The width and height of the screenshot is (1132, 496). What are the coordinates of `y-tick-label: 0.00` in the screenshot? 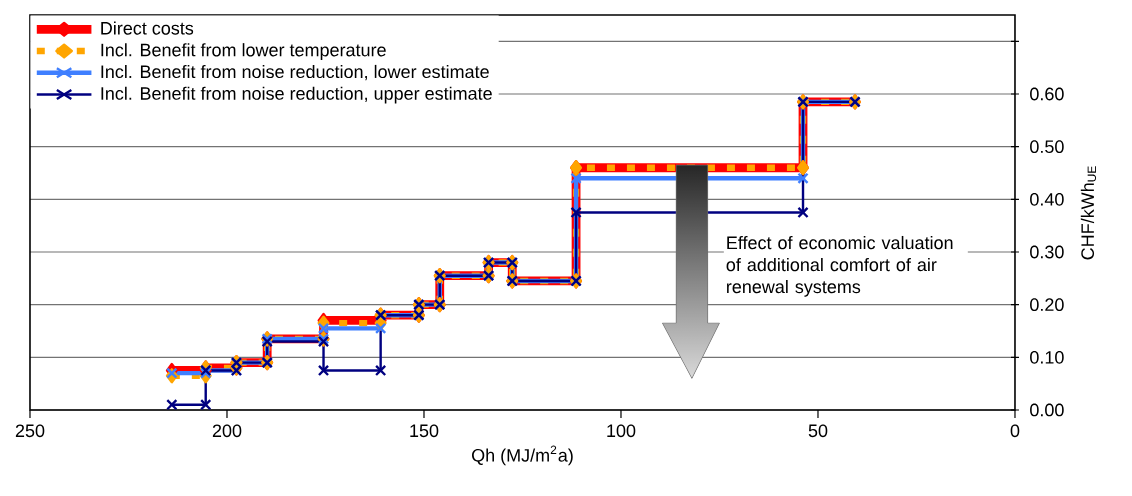 It's located at (1047, 410).